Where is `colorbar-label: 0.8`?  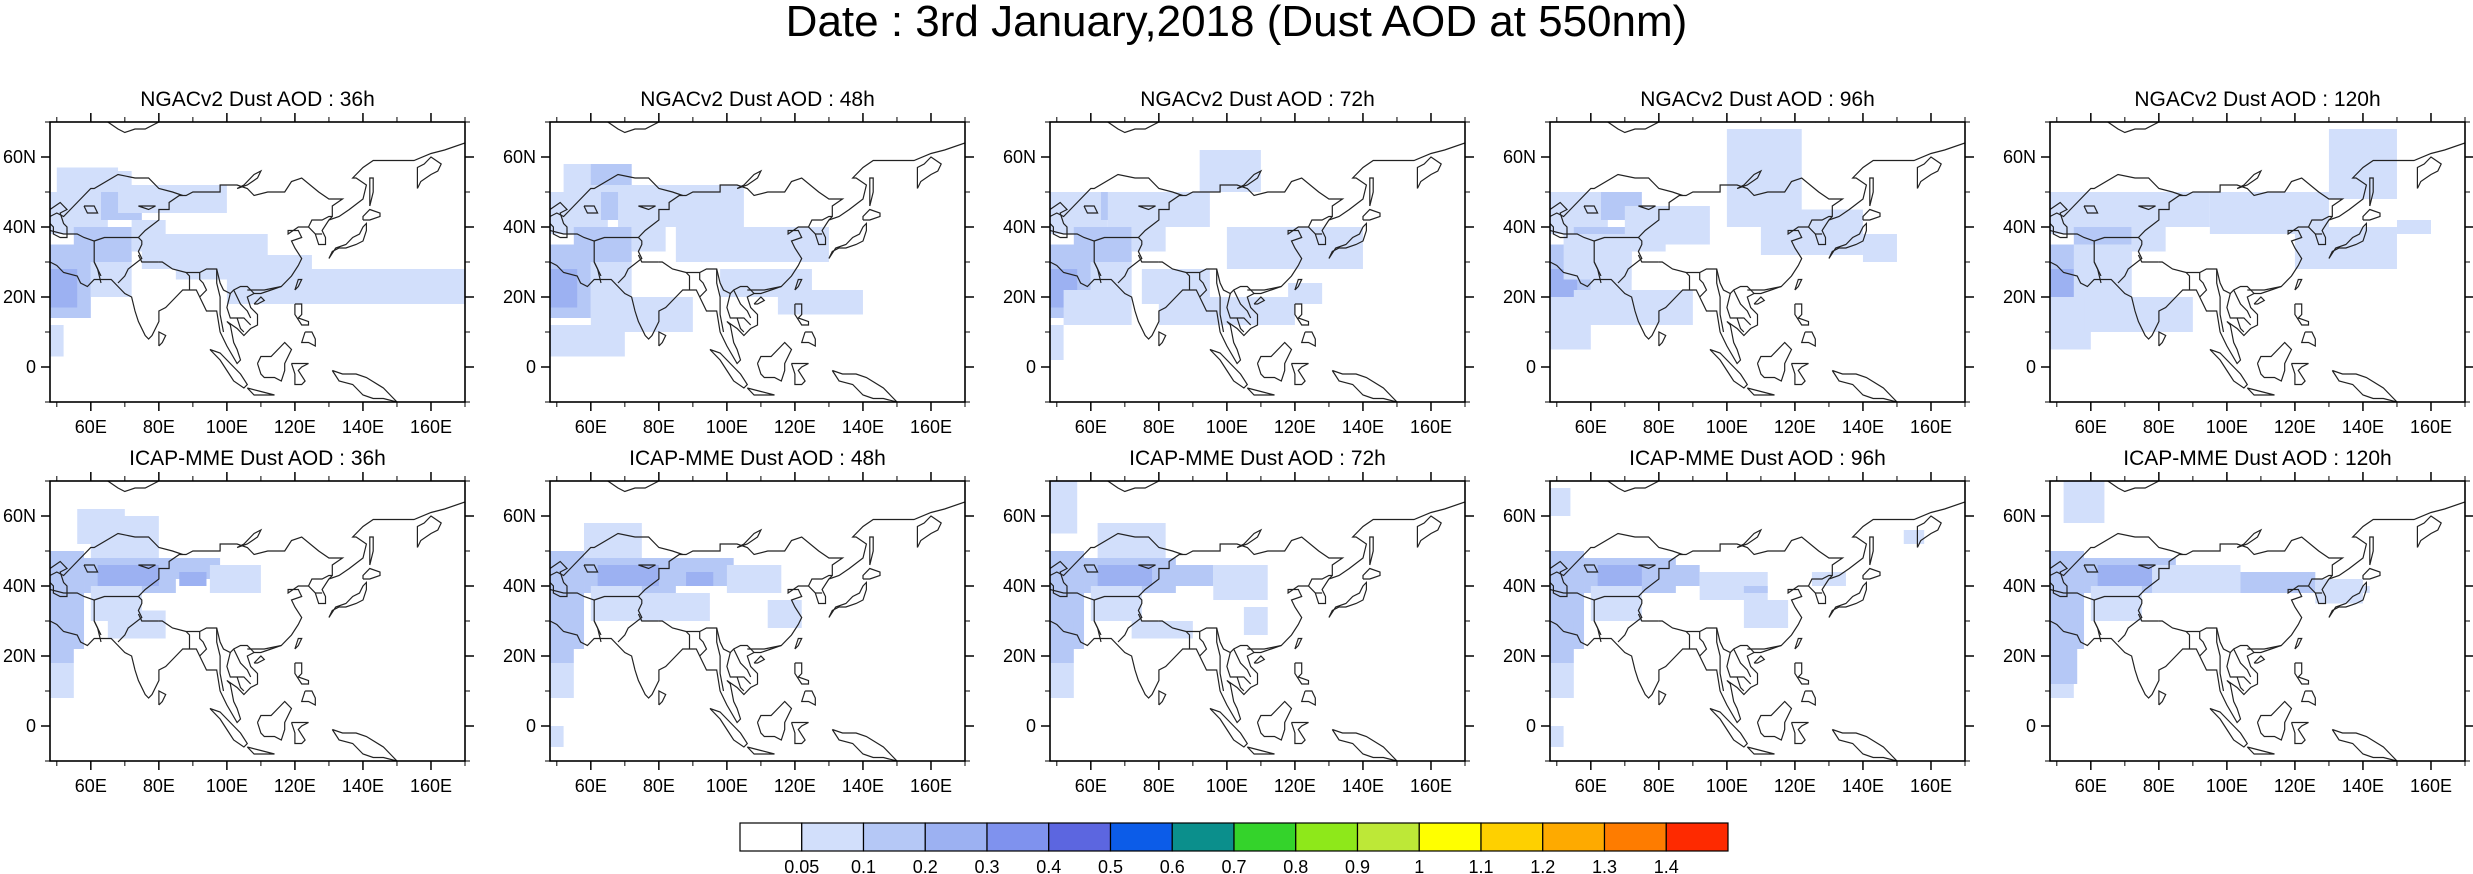
colorbar-label: 0.8 is located at coordinates (1295, 865).